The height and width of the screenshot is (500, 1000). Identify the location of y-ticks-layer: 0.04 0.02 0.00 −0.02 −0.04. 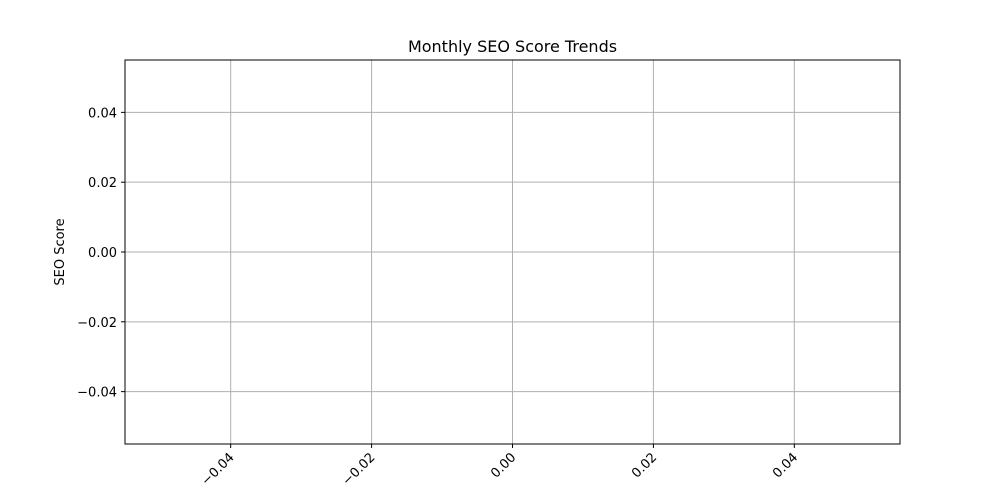
(101, 253).